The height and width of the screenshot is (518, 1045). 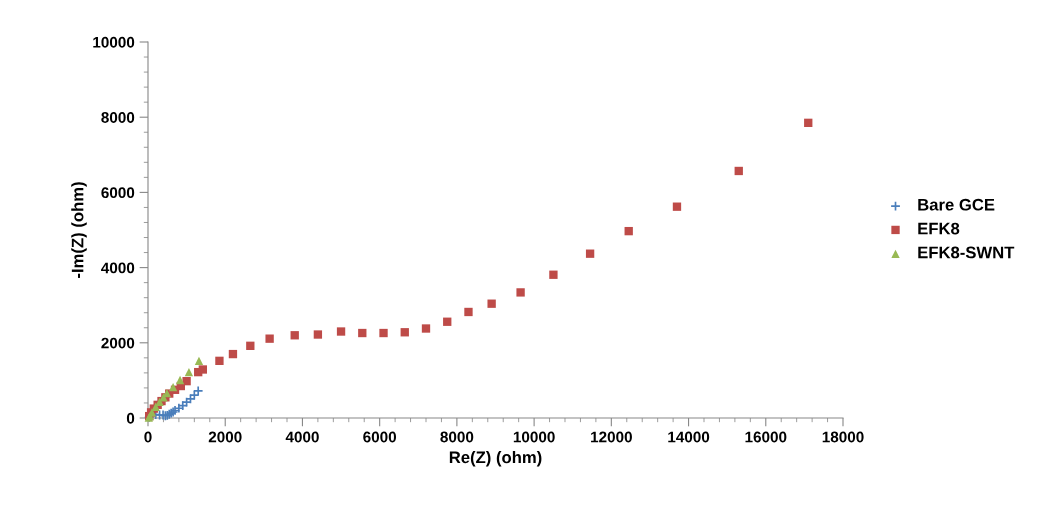 What do you see at coordinates (457, 437) in the screenshot?
I see `x-tick-label: 8000` at bounding box center [457, 437].